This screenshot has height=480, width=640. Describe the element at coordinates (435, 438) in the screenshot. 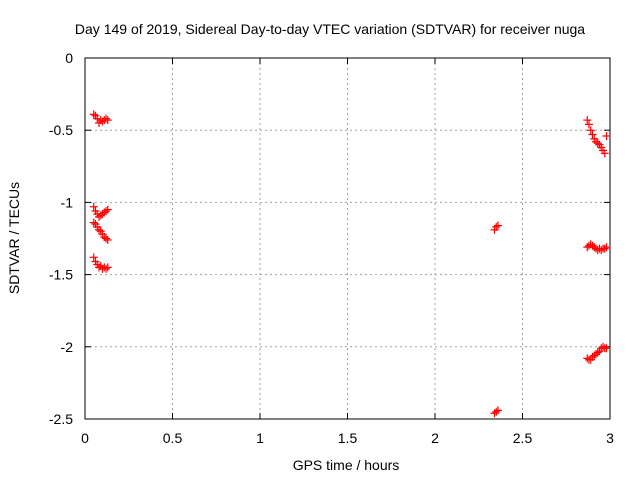

I see `x-tick-label: 2` at that location.